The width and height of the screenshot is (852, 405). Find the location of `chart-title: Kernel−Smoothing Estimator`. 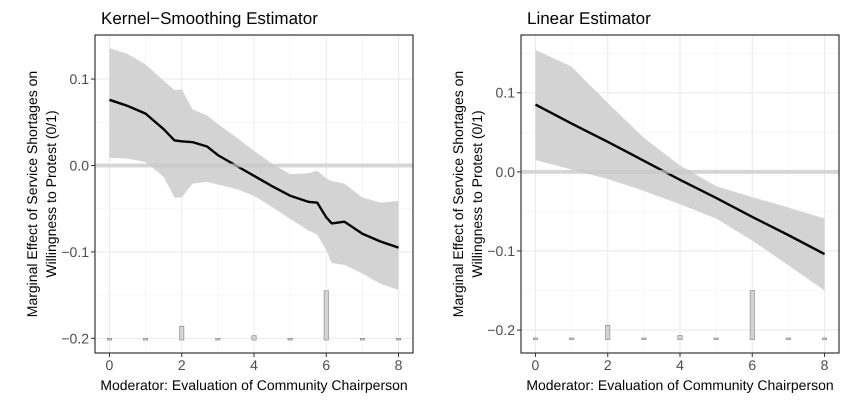

chart-title: Kernel−Smoothing Estimator is located at coordinates (209, 18).